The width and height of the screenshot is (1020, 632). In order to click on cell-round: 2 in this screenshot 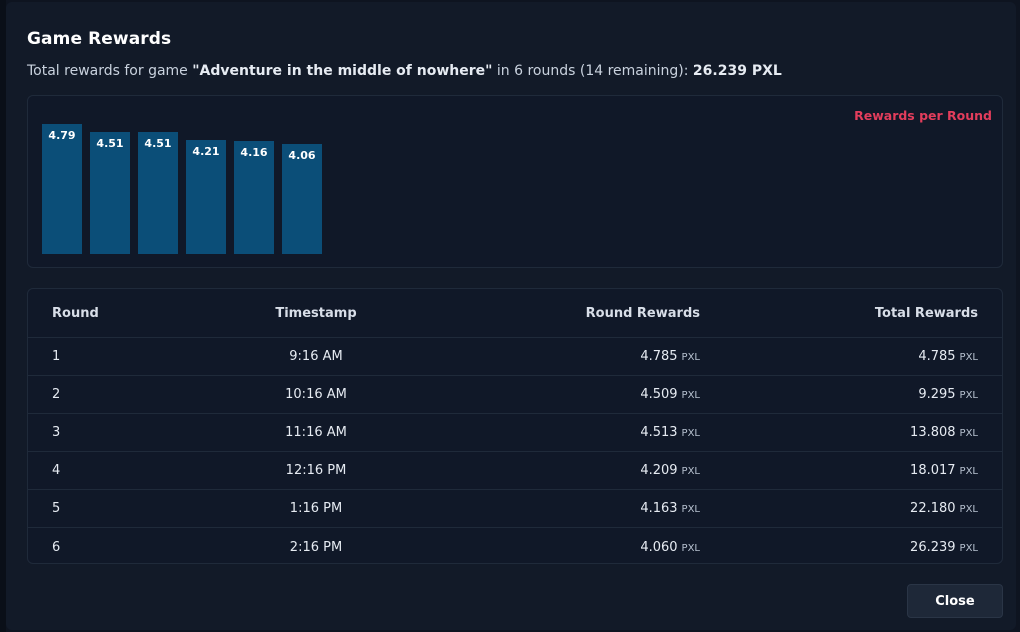, I will do `click(56, 394)`.